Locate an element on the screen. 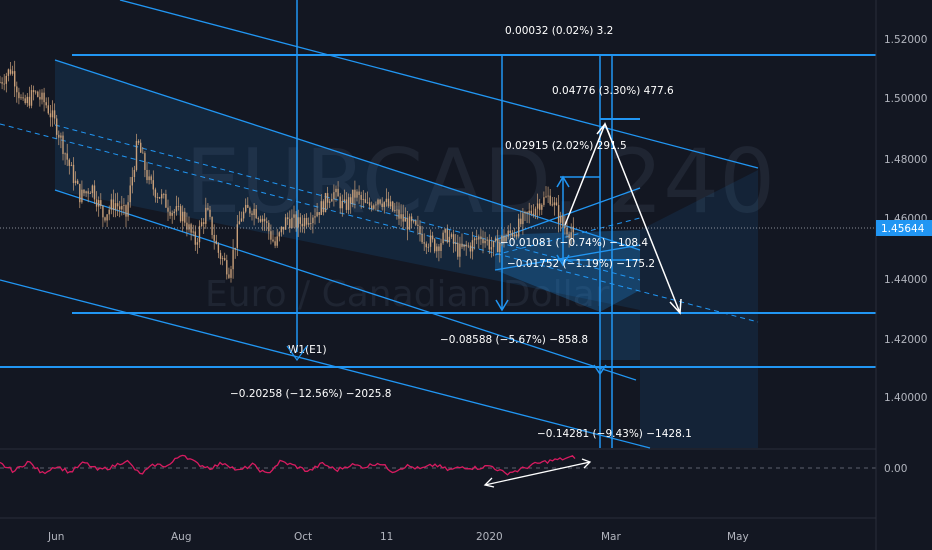 The image size is (932, 550). x-tick-jun: Jun is located at coordinates (55, 537).